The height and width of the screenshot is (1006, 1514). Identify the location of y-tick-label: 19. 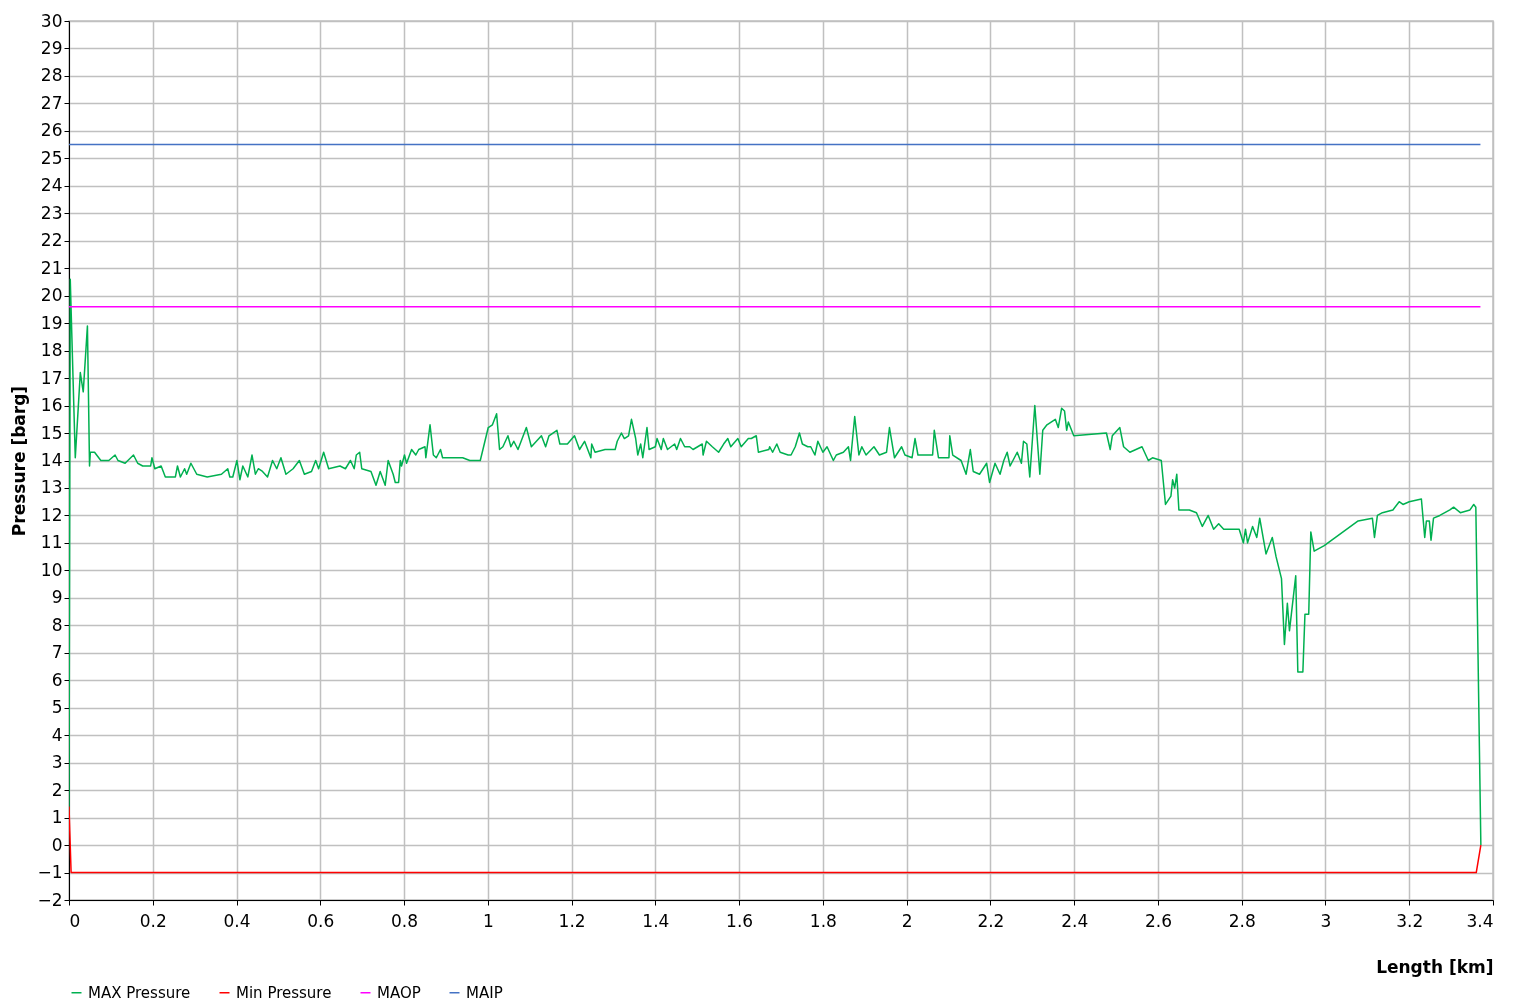
(51, 322).